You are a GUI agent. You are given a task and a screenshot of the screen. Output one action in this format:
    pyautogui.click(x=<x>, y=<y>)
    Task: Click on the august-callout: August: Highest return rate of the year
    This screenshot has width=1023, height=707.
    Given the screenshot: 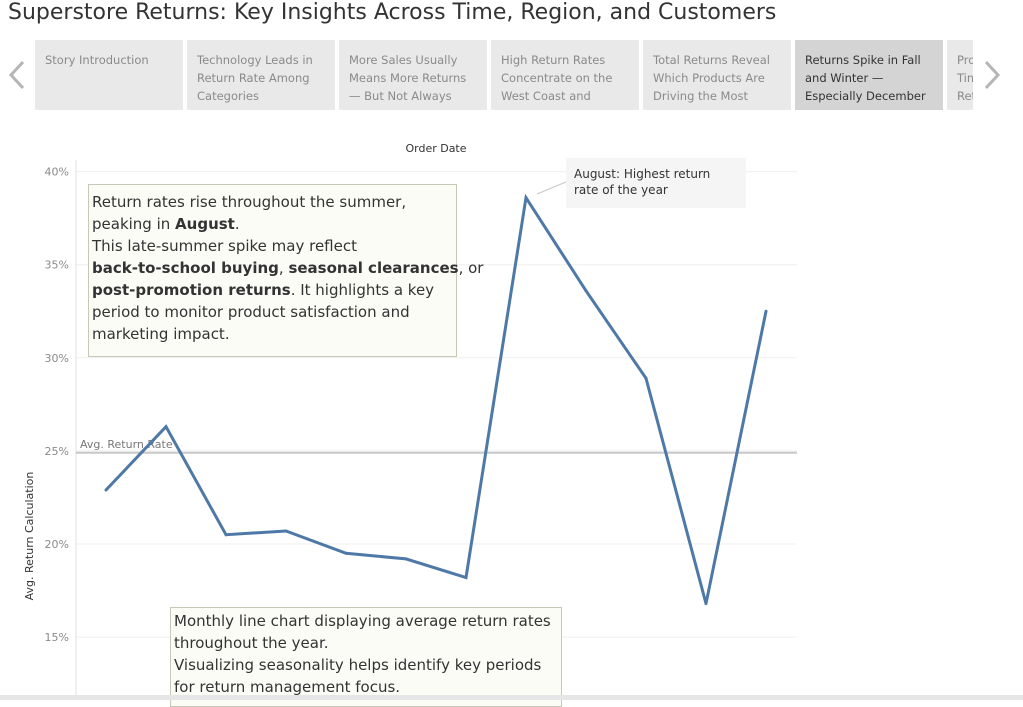 What is the action you would take?
    pyautogui.click(x=656, y=183)
    